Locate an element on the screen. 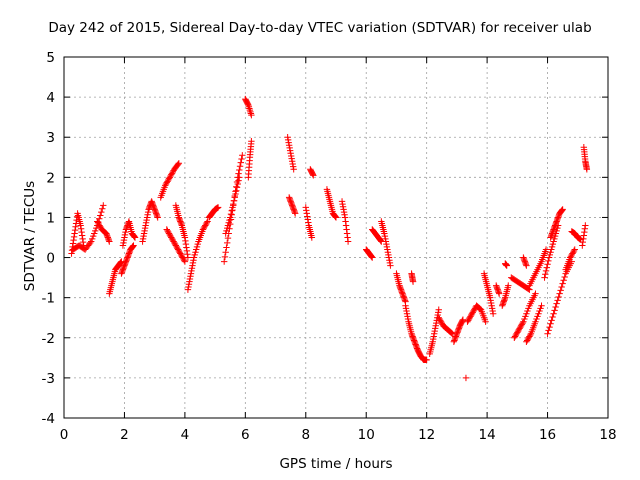 Image resolution: width=640 pixels, height=480 pixels. y-tick-label: 3 is located at coordinates (50, 138).